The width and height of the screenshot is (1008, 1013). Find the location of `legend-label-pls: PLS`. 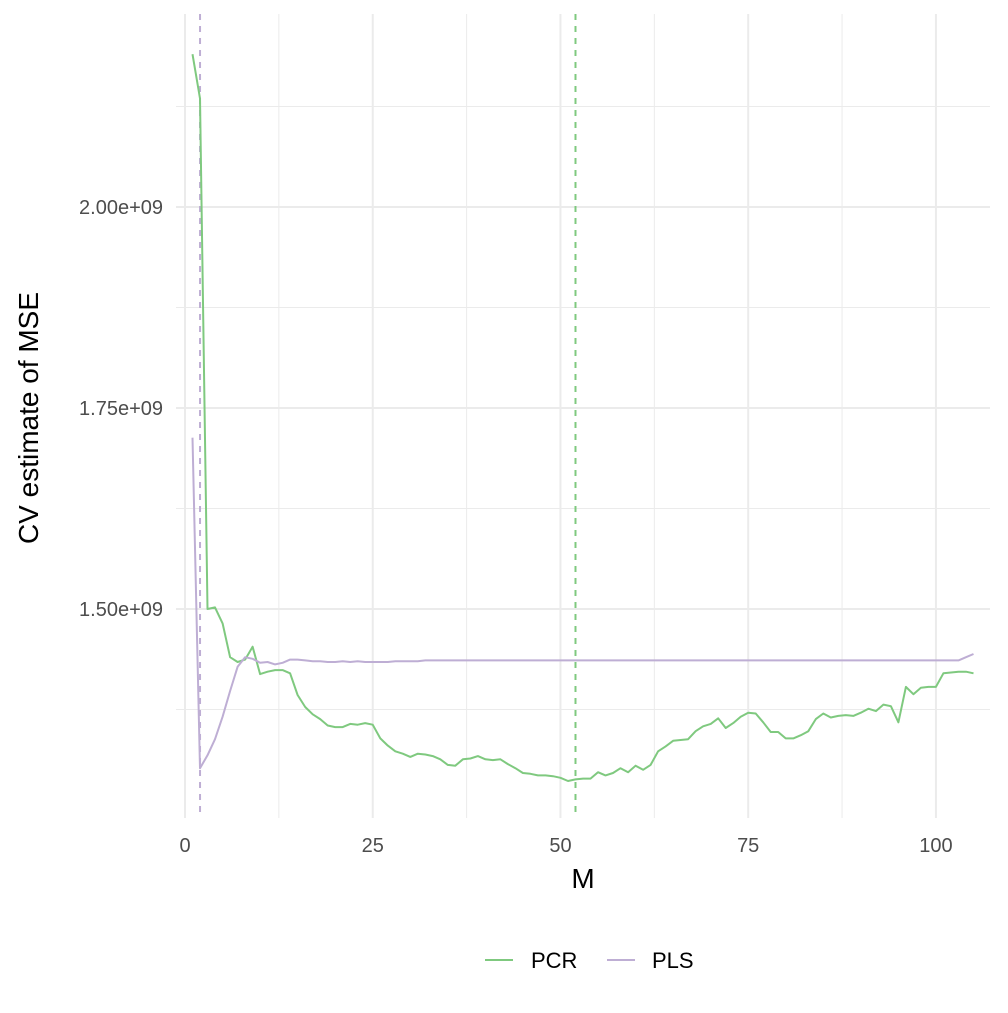

legend-label-pls: PLS is located at coordinates (673, 960).